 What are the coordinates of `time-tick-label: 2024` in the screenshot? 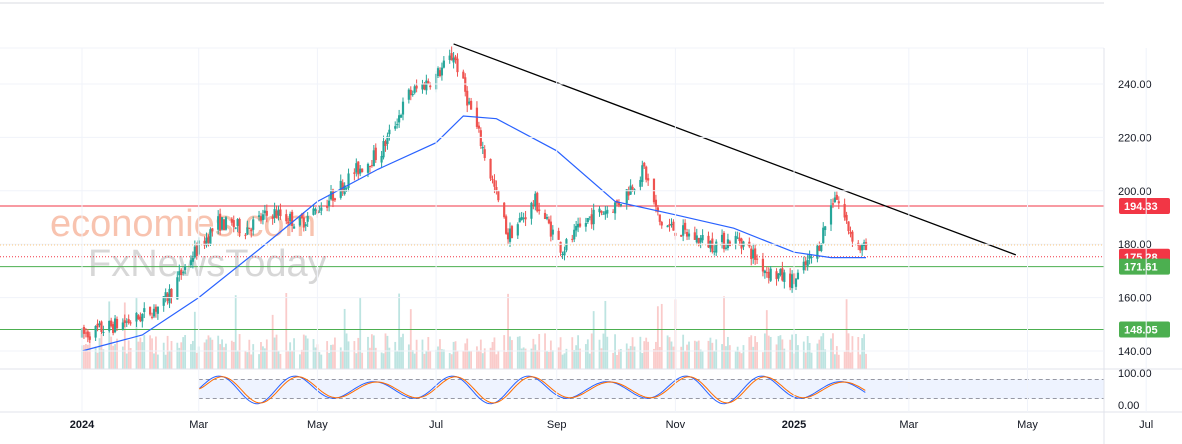 It's located at (82, 425).